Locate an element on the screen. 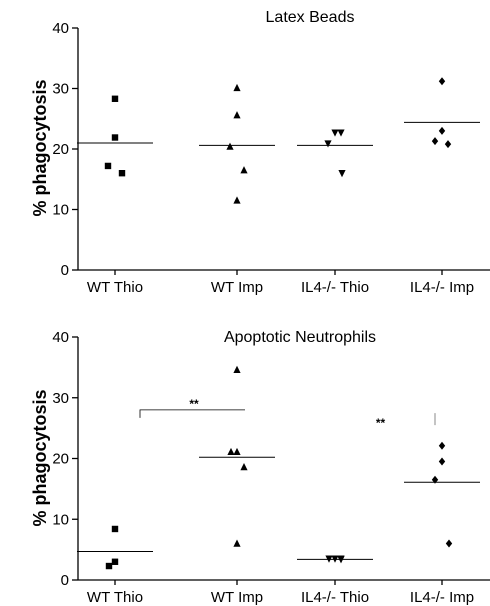 Image resolution: width=490 pixels, height=606 pixels. significance-bracket is located at coordinates (192, 413).